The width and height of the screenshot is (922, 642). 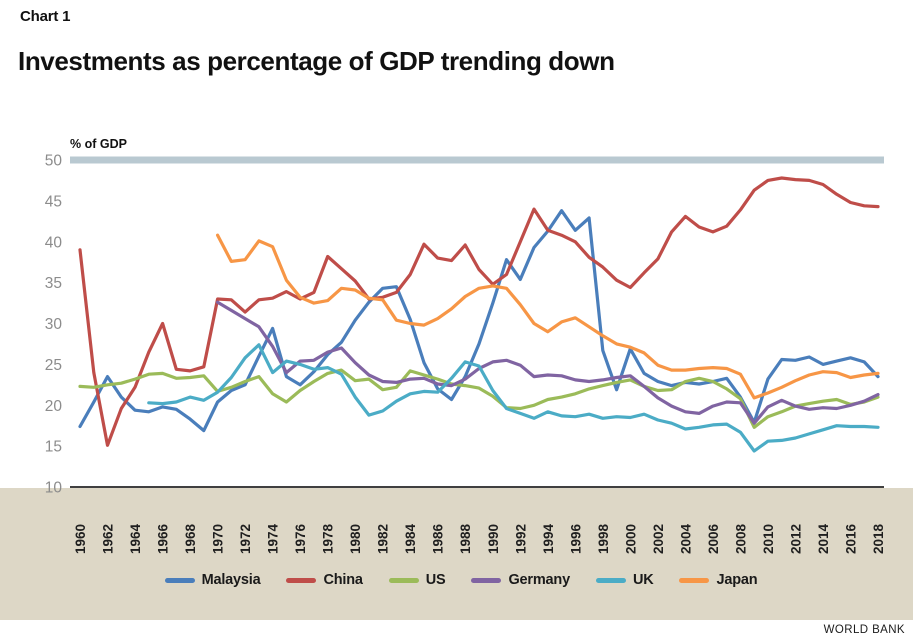 What do you see at coordinates (383, 539) in the screenshot?
I see `x-tick-label: 1982` at bounding box center [383, 539].